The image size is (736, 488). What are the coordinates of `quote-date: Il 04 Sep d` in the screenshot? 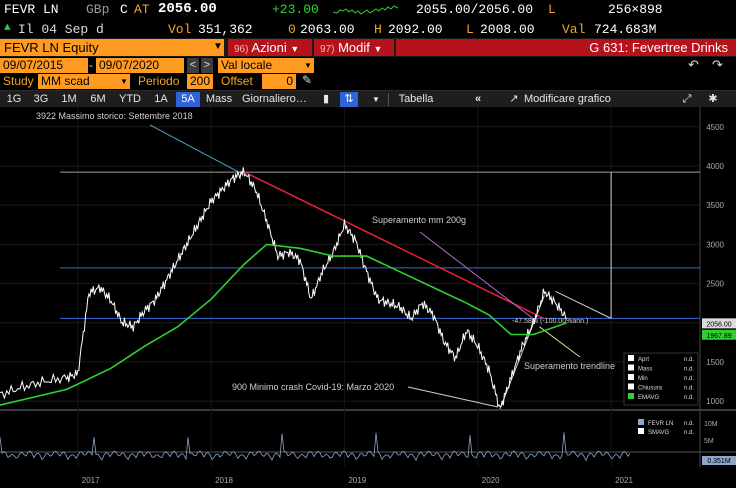 It's located at (61, 29).